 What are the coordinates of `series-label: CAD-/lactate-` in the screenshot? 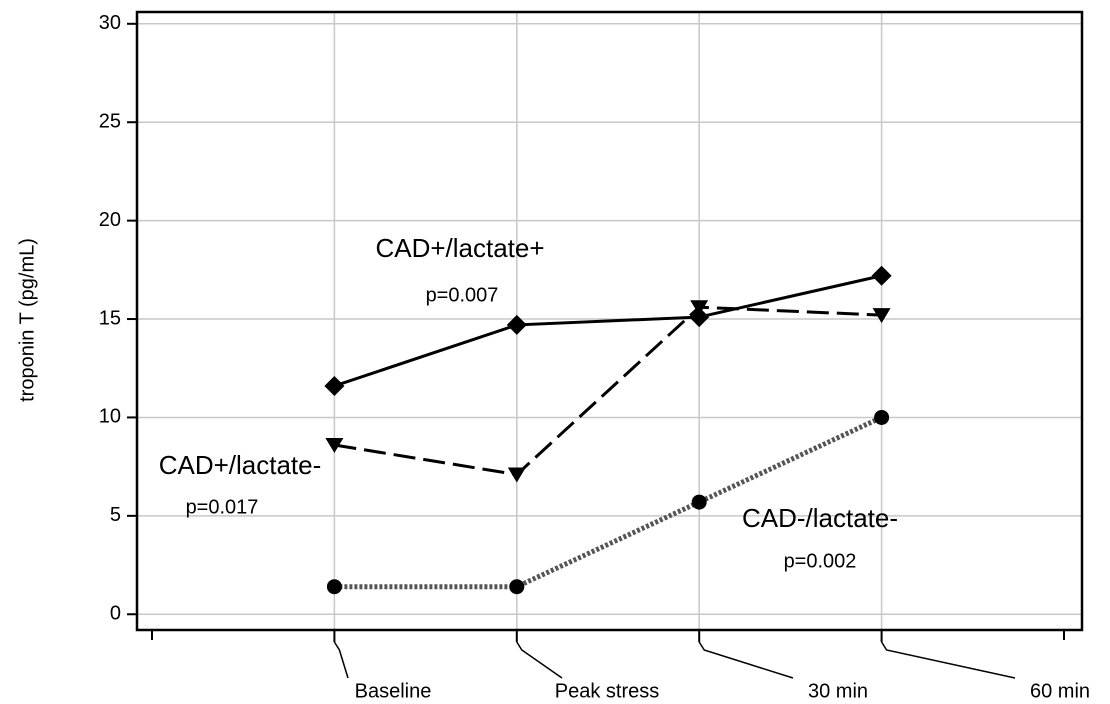 It's located at (820, 518).